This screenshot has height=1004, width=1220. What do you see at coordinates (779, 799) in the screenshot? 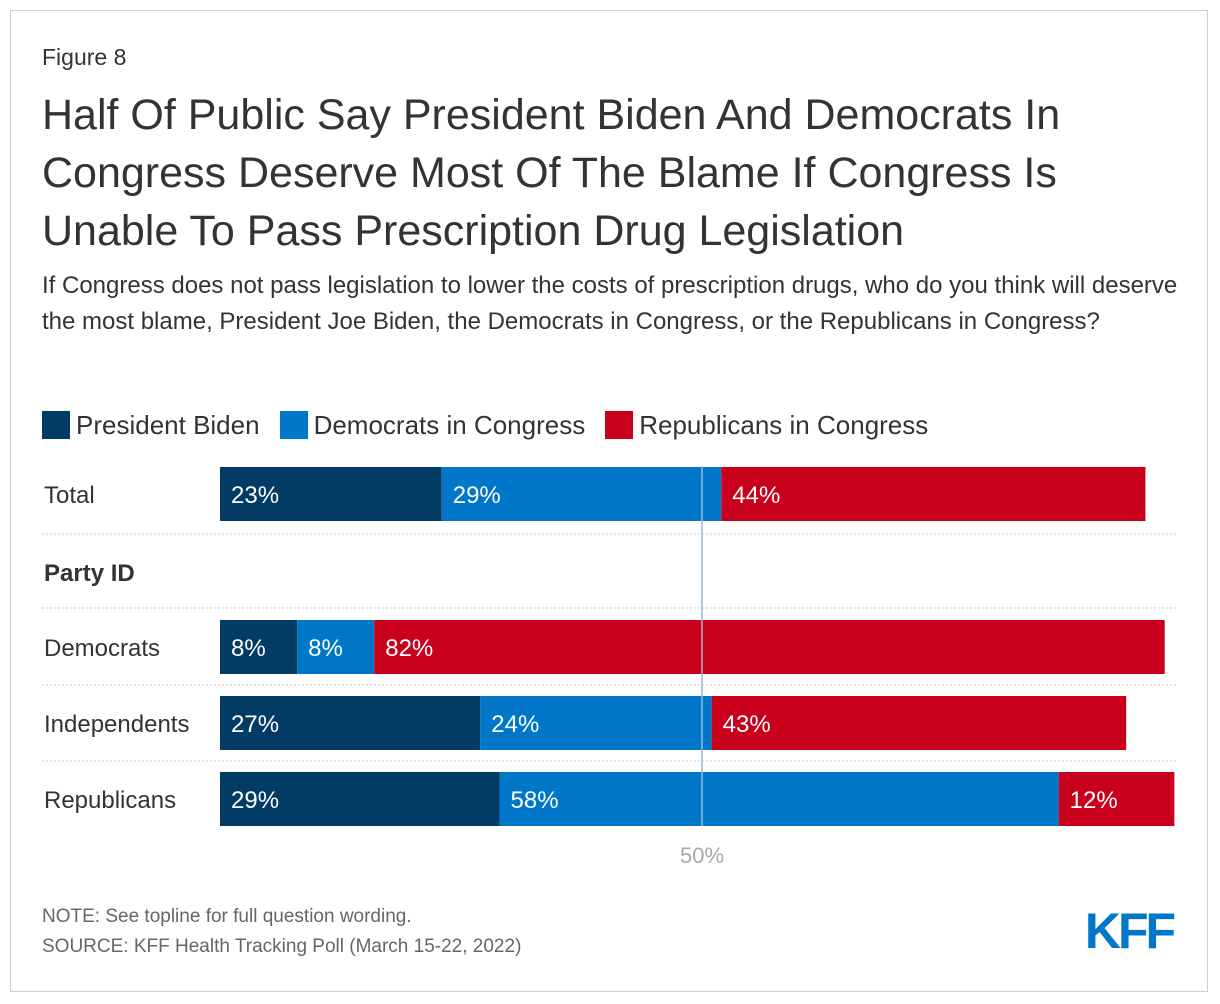
I see `bar-republicans-democrats-in-congress` at bounding box center [779, 799].